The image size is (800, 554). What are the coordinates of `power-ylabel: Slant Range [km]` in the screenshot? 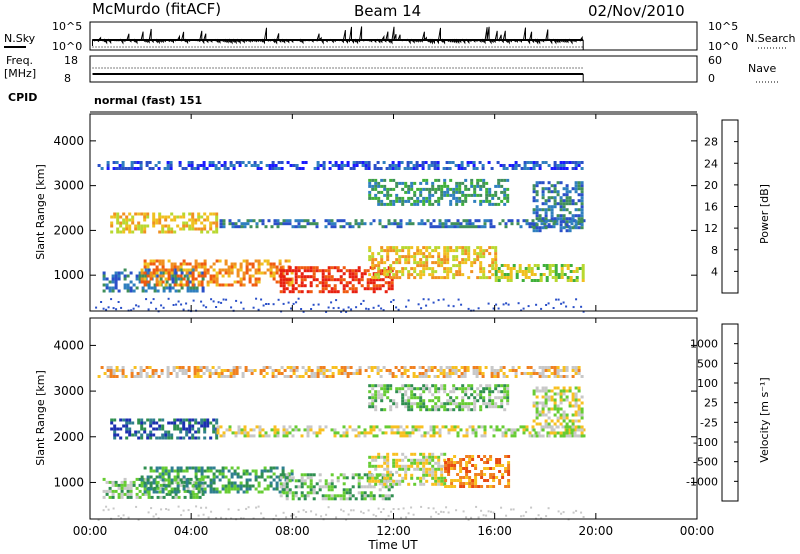 It's located at (40, 212).